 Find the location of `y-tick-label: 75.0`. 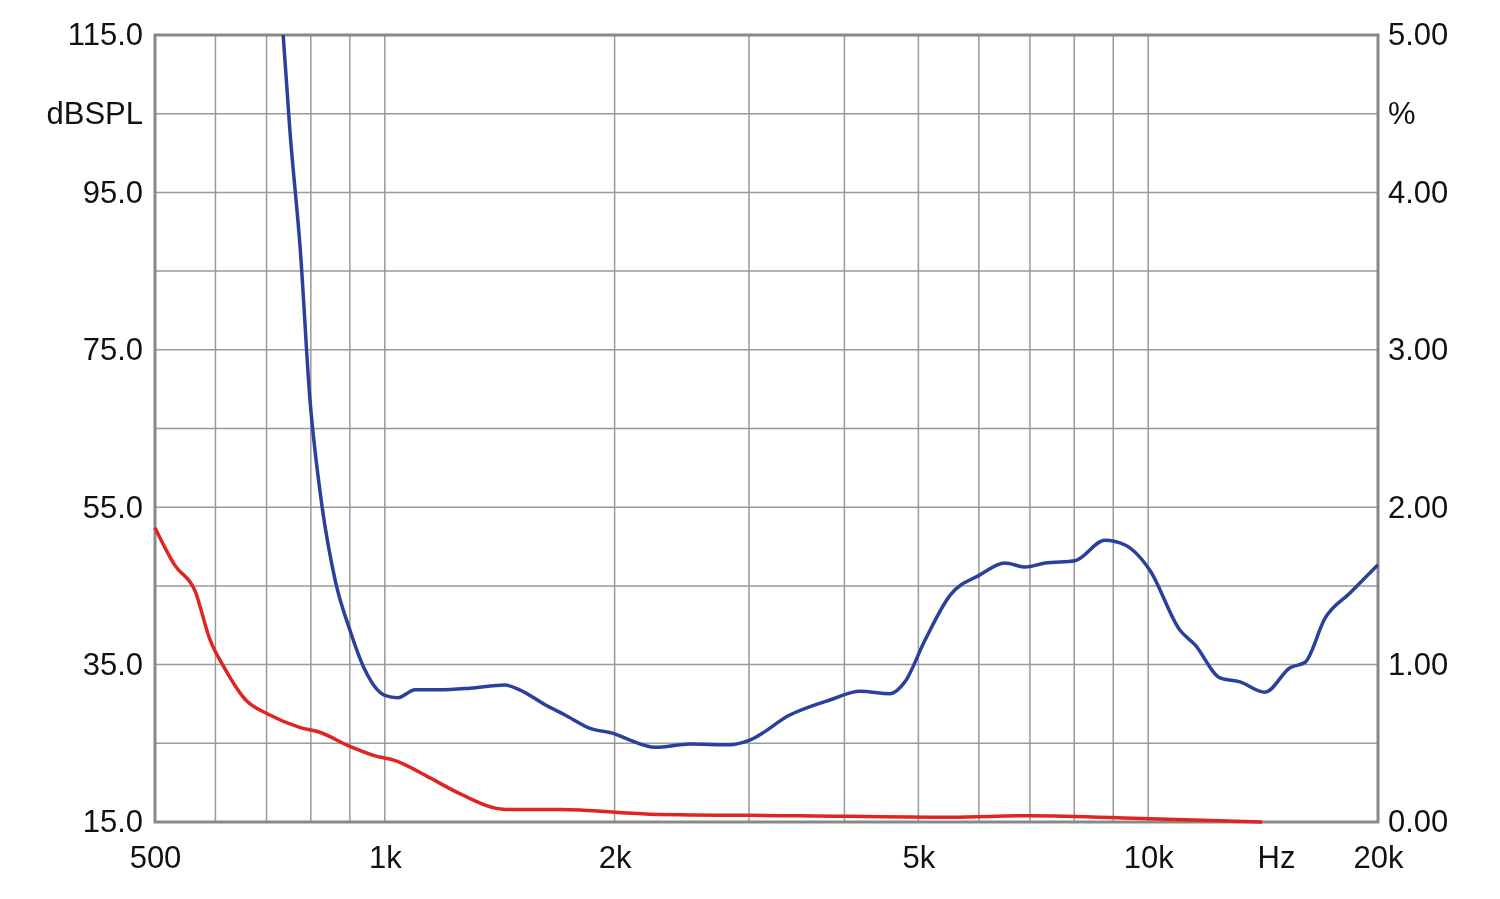

y-tick-label: 75.0 is located at coordinates (112, 350).